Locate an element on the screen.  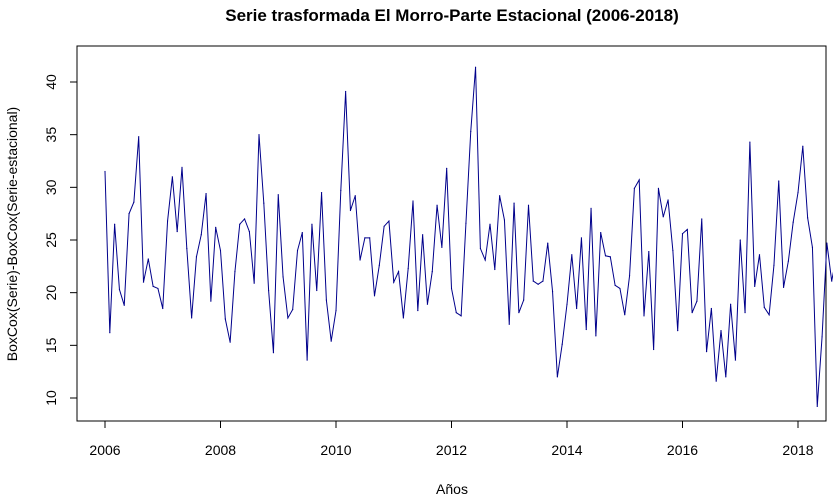
x-tick-label: 2016 is located at coordinates (682, 450).